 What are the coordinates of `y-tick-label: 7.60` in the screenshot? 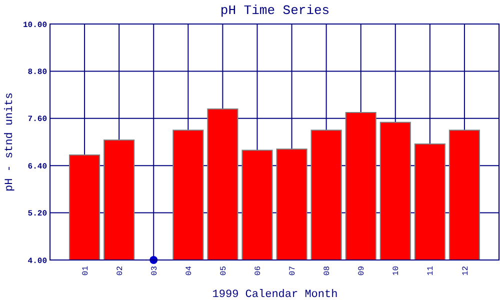 It's located at (38, 119).